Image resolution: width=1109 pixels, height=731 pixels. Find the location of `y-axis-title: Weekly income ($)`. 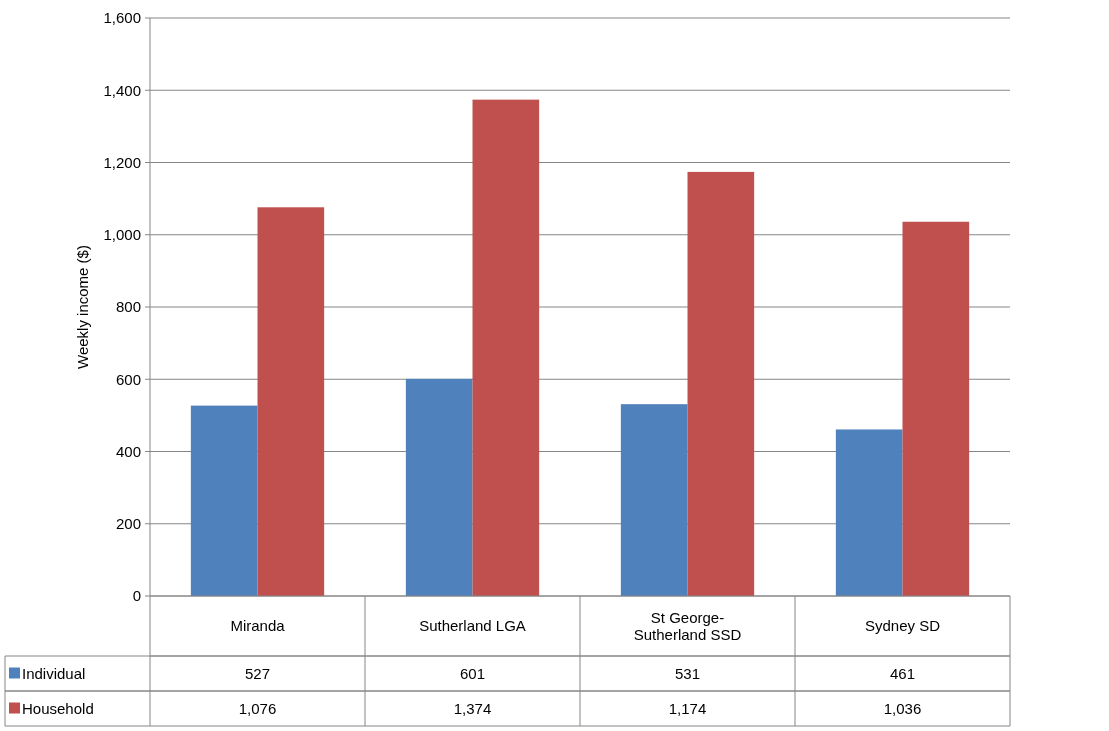

y-axis-title: Weekly income ($) is located at coordinates (82, 307).